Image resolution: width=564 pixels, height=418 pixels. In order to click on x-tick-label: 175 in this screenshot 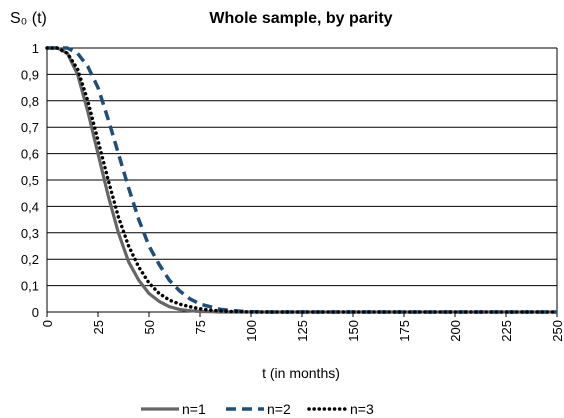, I will do `click(404, 331)`.